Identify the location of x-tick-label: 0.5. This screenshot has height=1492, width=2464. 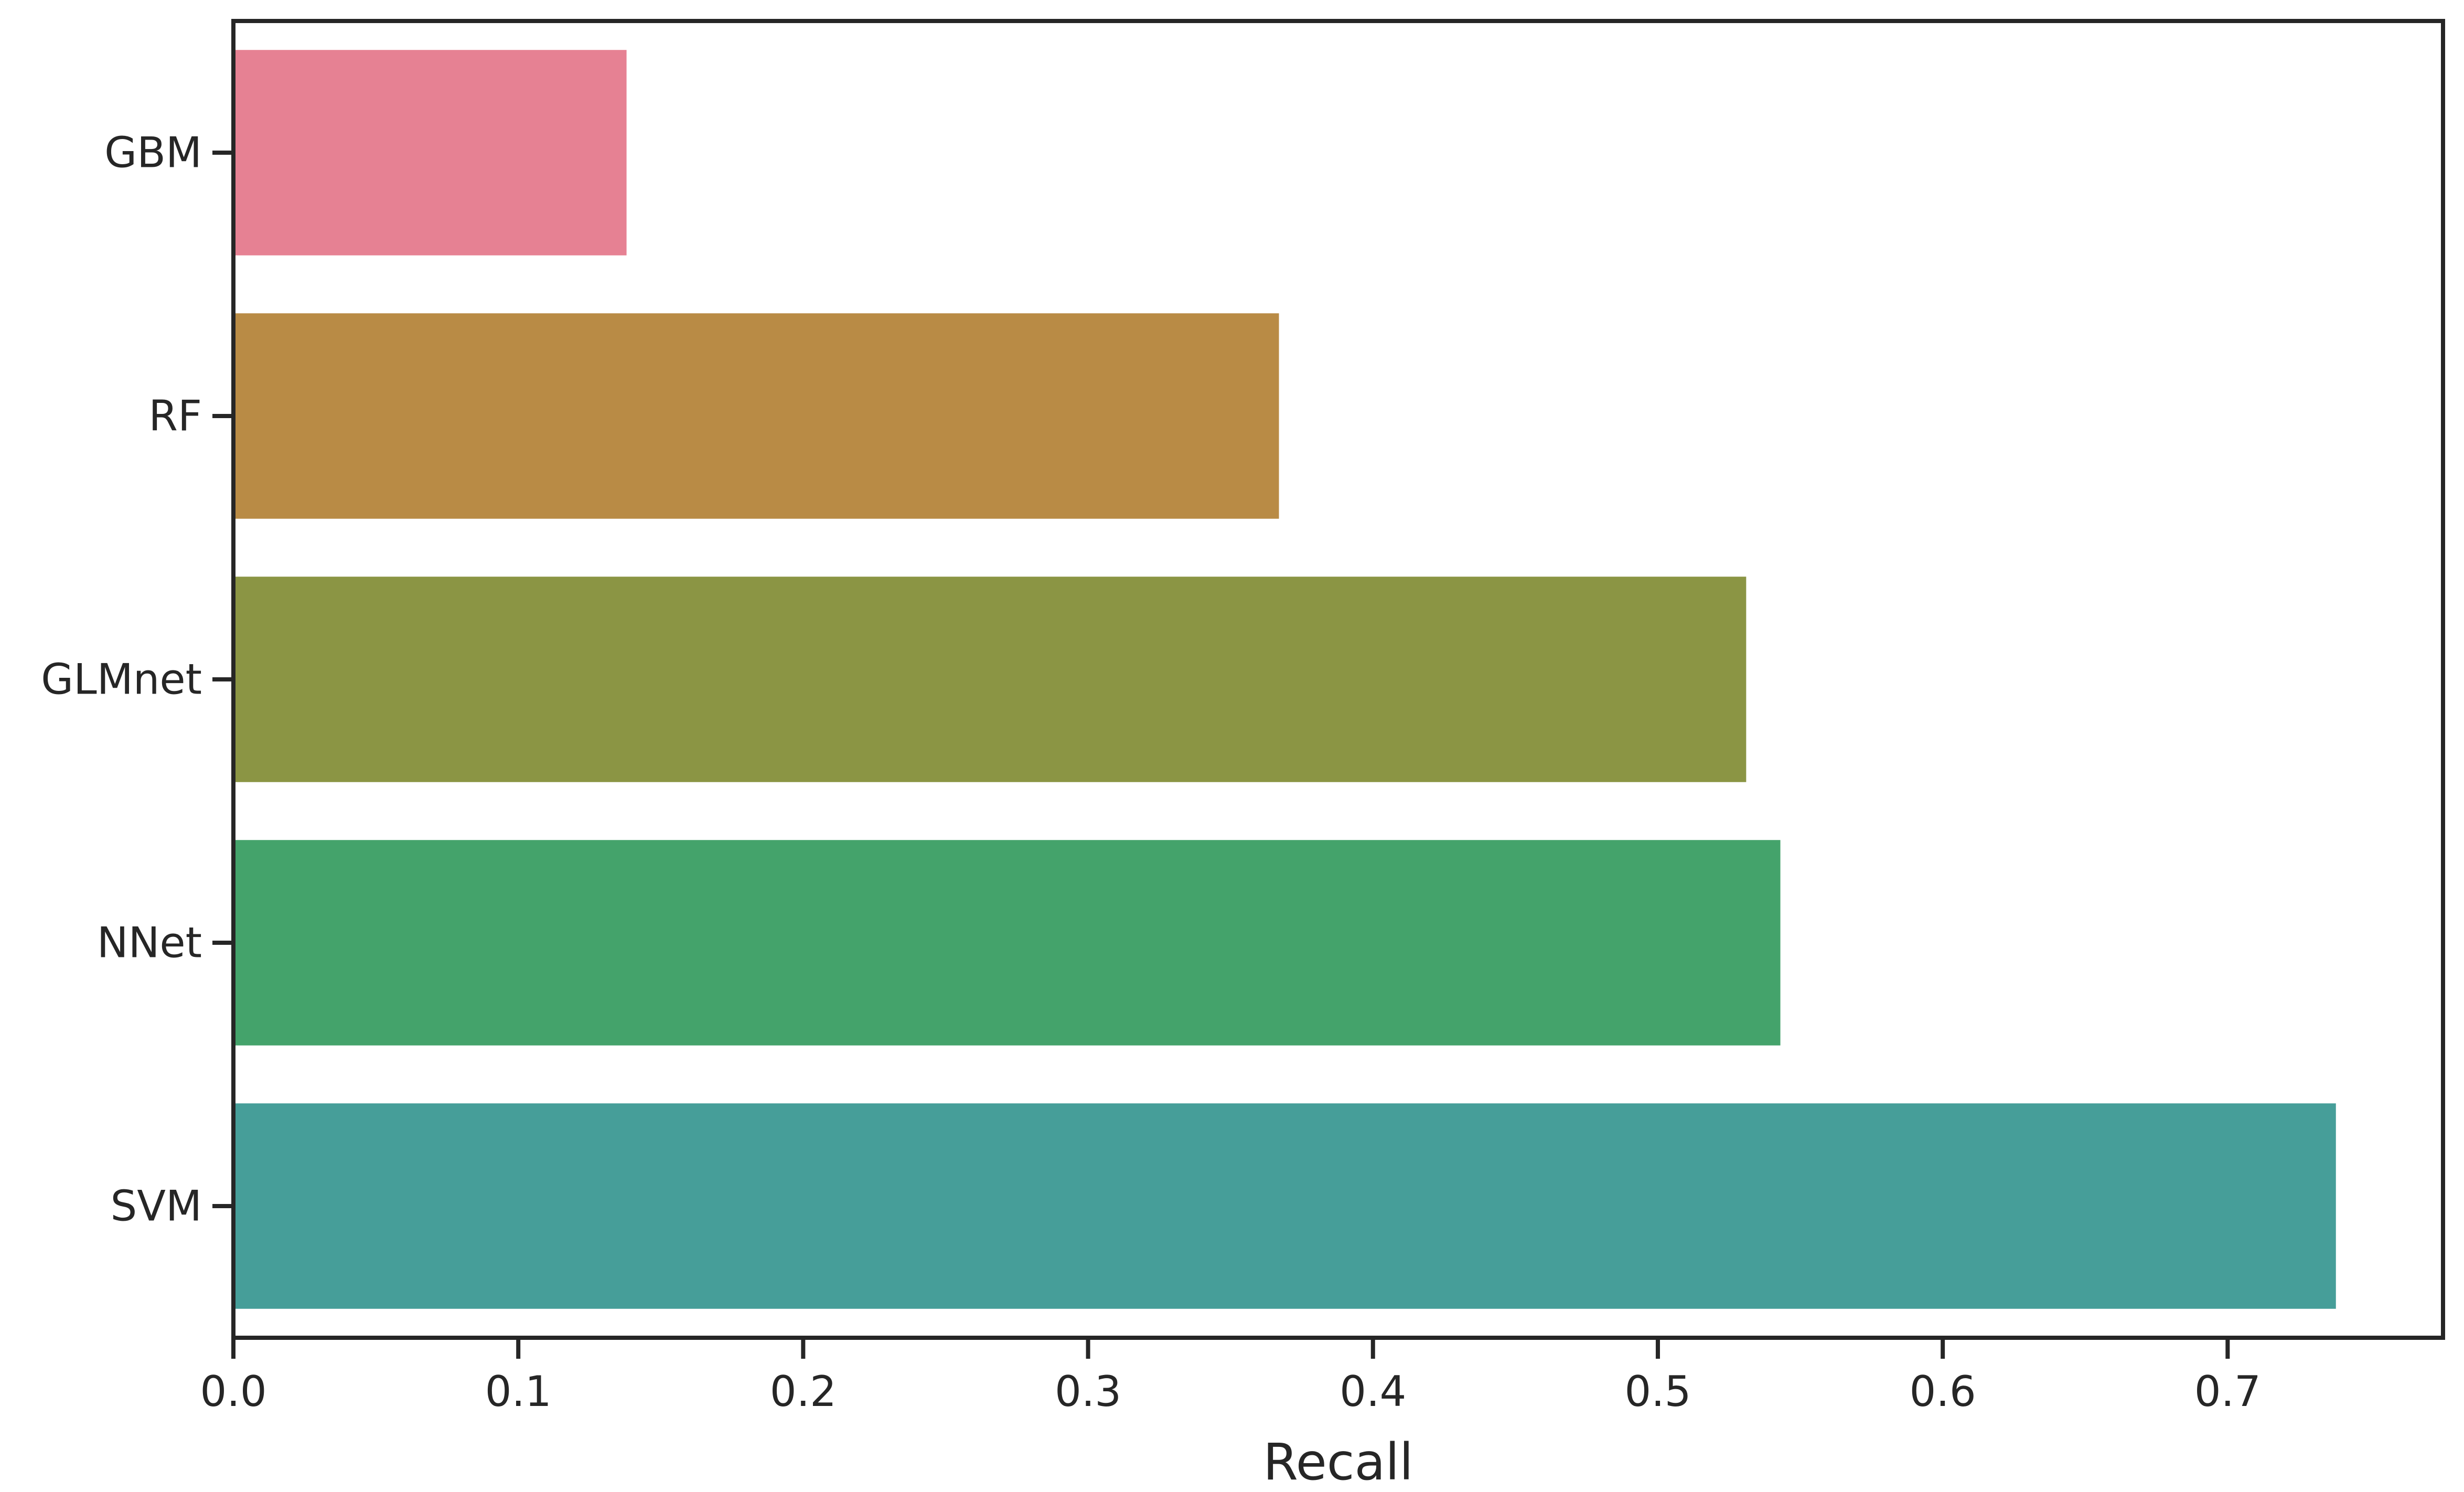
(1657, 1391).